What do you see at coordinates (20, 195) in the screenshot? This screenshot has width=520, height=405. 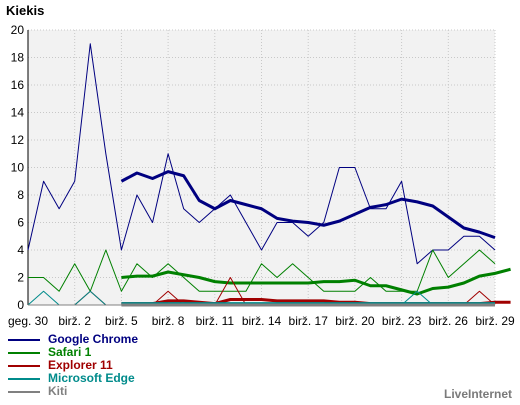 I see `y-tick-label: 8` at bounding box center [20, 195].